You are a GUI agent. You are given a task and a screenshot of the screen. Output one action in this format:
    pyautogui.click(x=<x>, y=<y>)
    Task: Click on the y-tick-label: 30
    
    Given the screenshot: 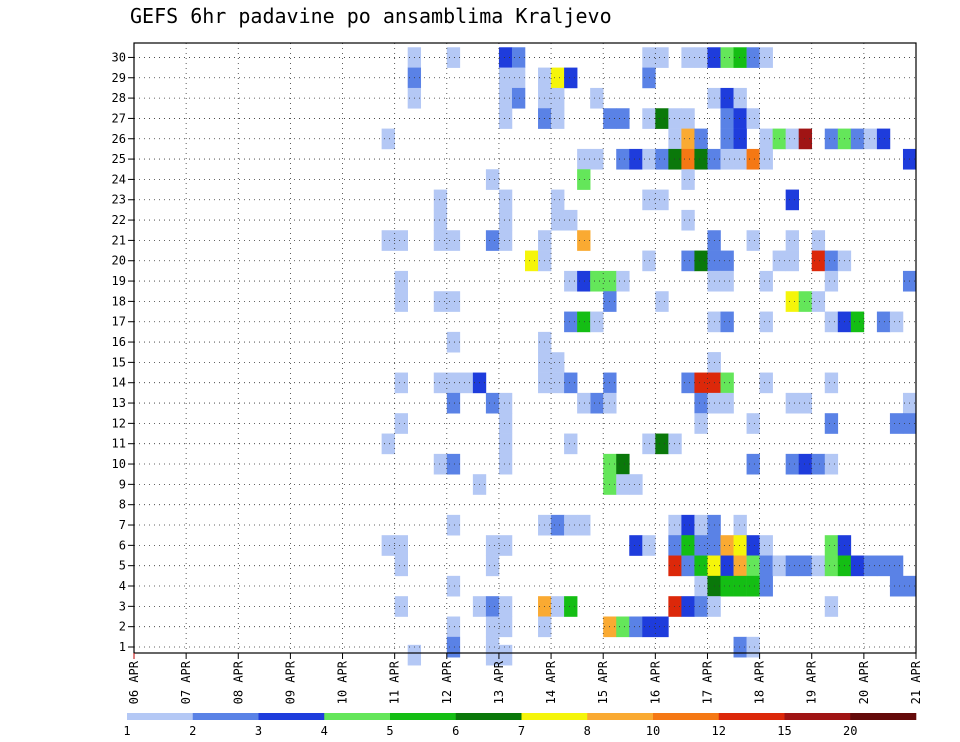 What is the action you would take?
    pyautogui.click(x=119, y=57)
    